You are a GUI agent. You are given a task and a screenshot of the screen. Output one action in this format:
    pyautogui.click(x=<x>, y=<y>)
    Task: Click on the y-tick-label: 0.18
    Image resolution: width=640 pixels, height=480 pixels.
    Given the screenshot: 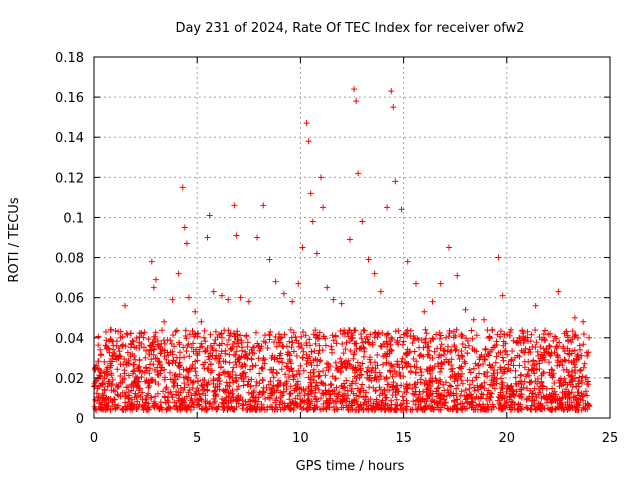 What is the action you would take?
    pyautogui.click(x=69, y=58)
    